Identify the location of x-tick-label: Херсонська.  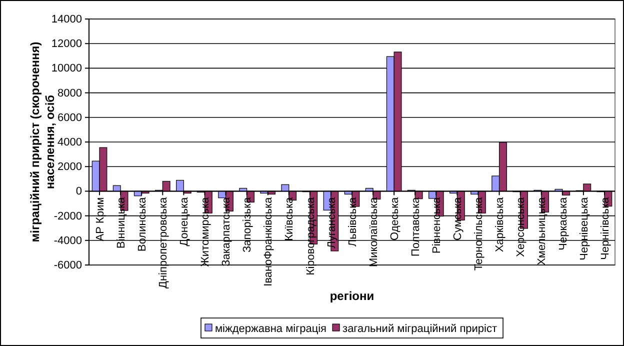
(521, 226).